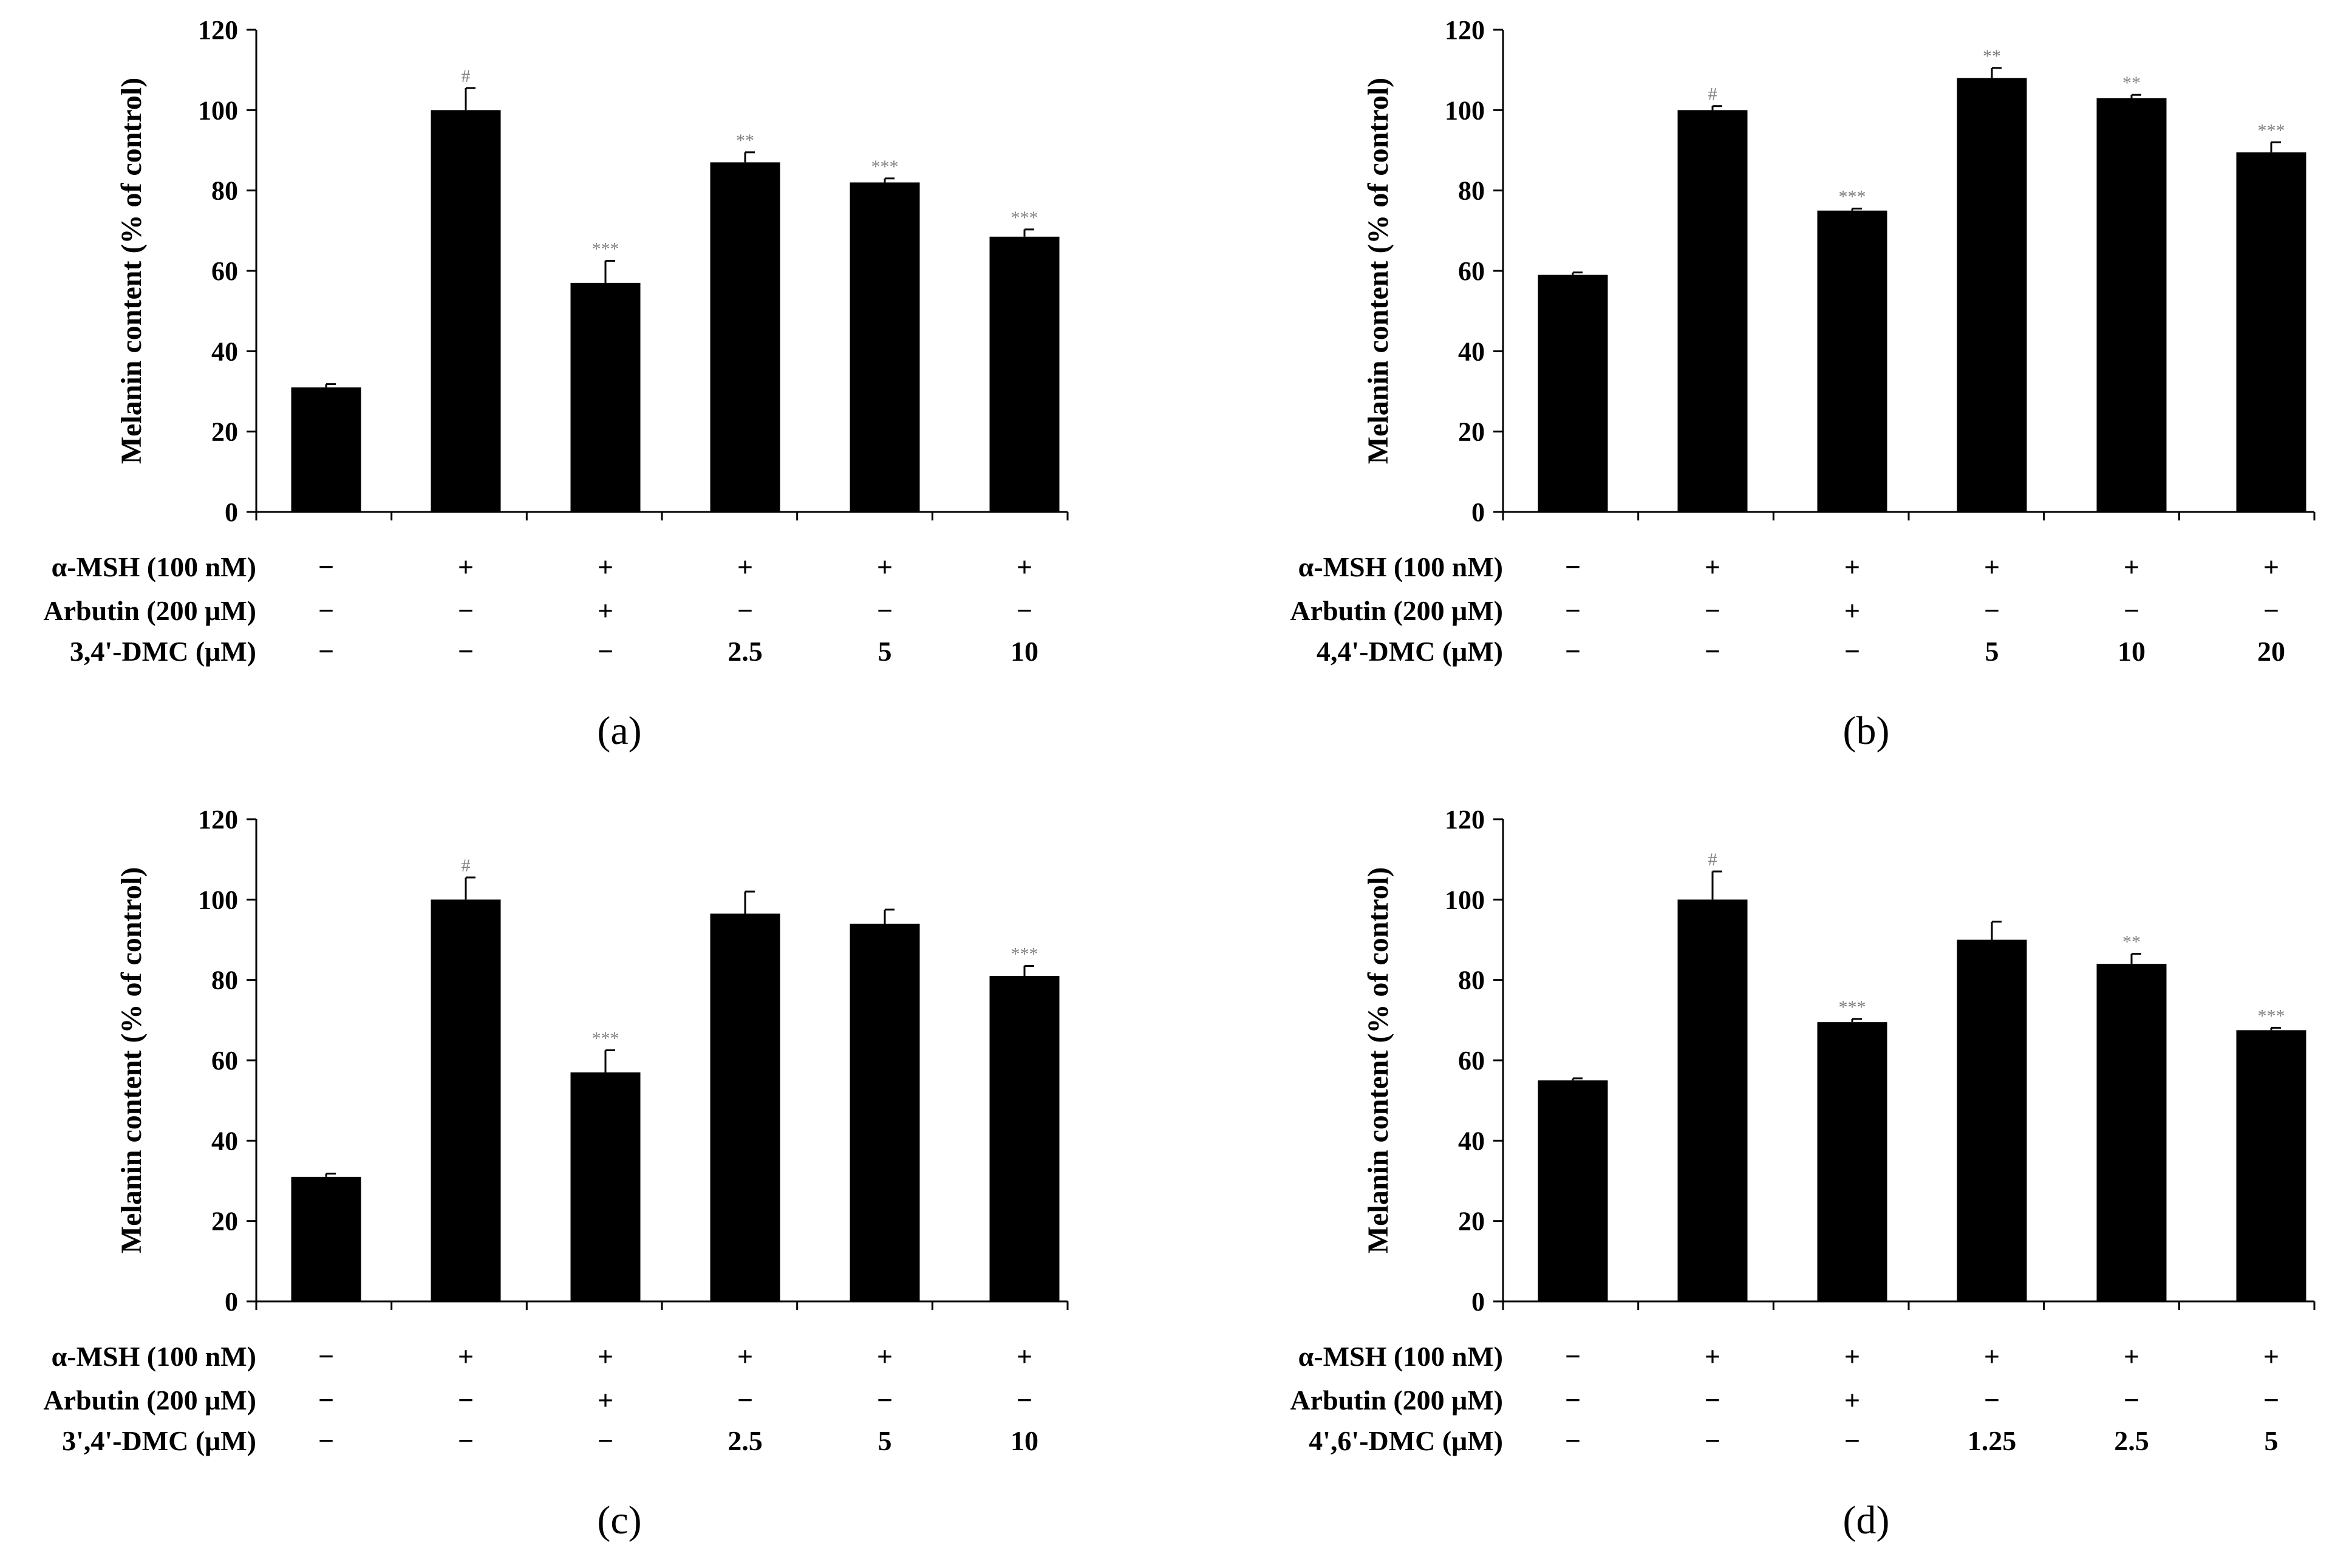 The width and height of the screenshot is (2352, 1568). What do you see at coordinates (619, 731) in the screenshot?
I see `panel-label: (a)` at bounding box center [619, 731].